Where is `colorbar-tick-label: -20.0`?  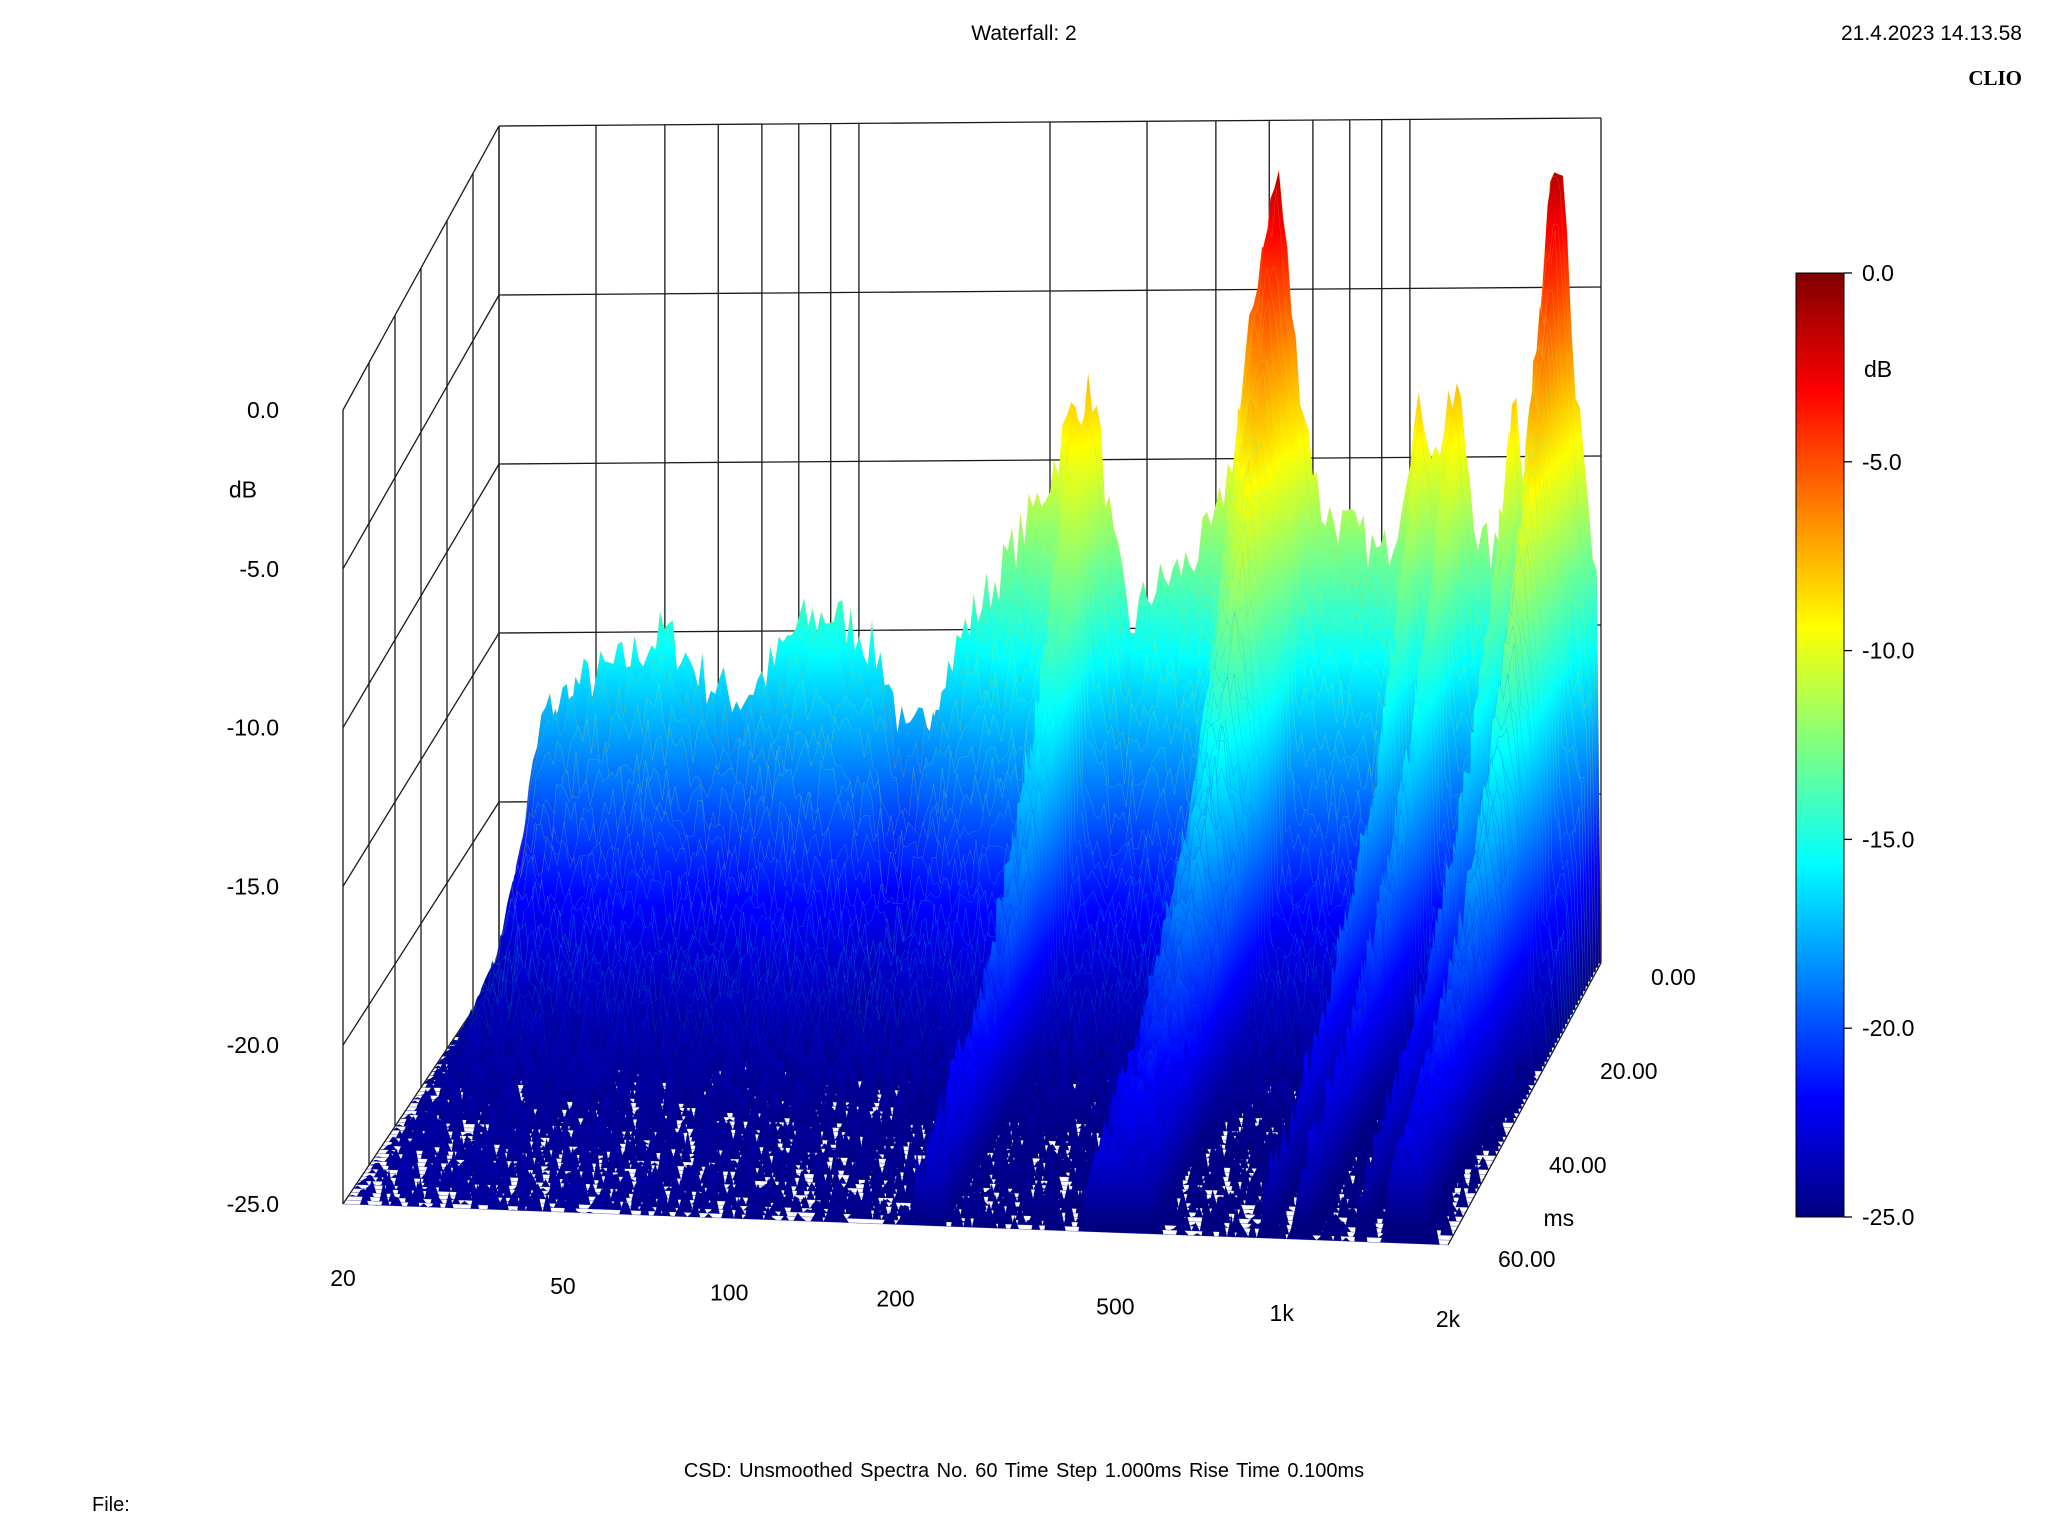
colorbar-tick-label: -20.0 is located at coordinates (1888, 1028).